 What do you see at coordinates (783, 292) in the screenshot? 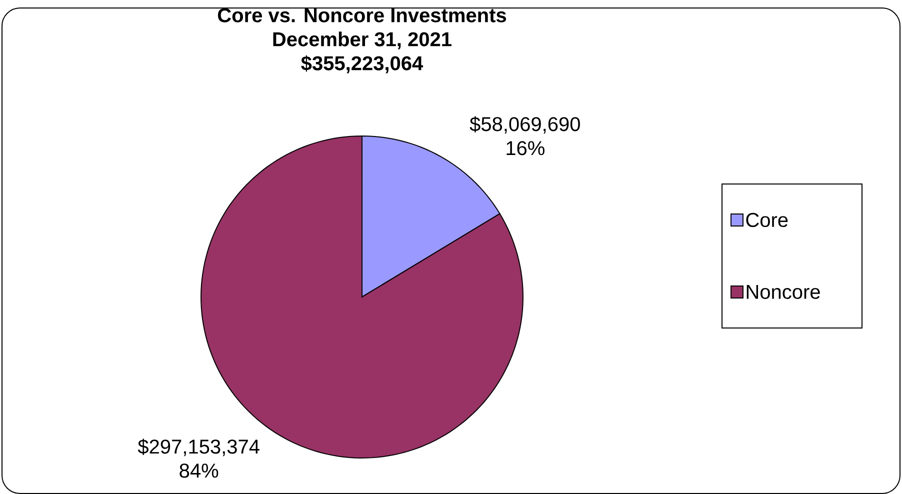
I see `legend-label: Noncore` at bounding box center [783, 292].